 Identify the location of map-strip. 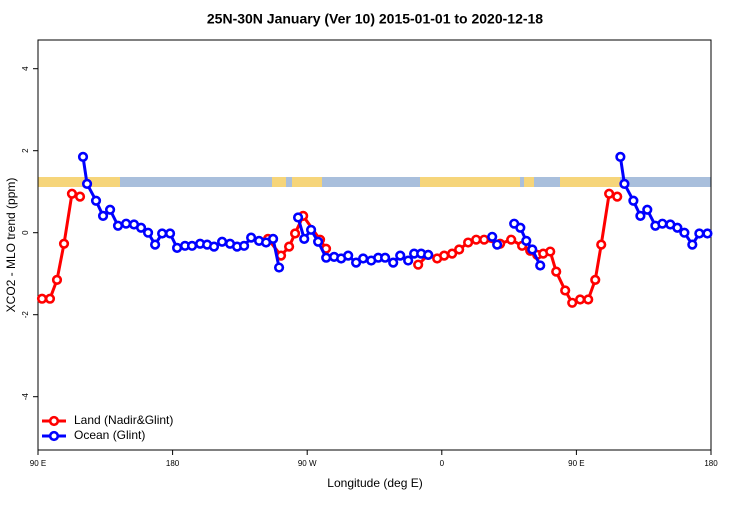
(374, 182).